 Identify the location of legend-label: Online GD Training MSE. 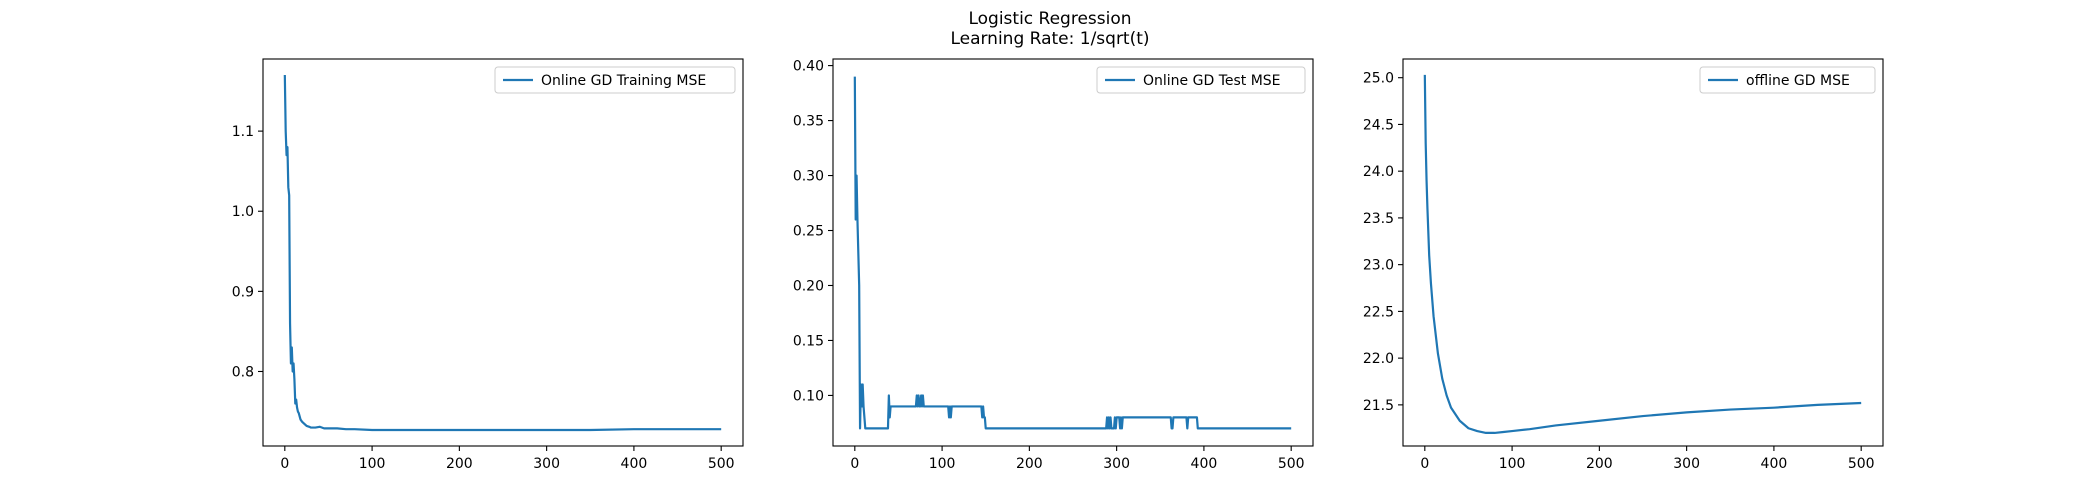
(623, 81).